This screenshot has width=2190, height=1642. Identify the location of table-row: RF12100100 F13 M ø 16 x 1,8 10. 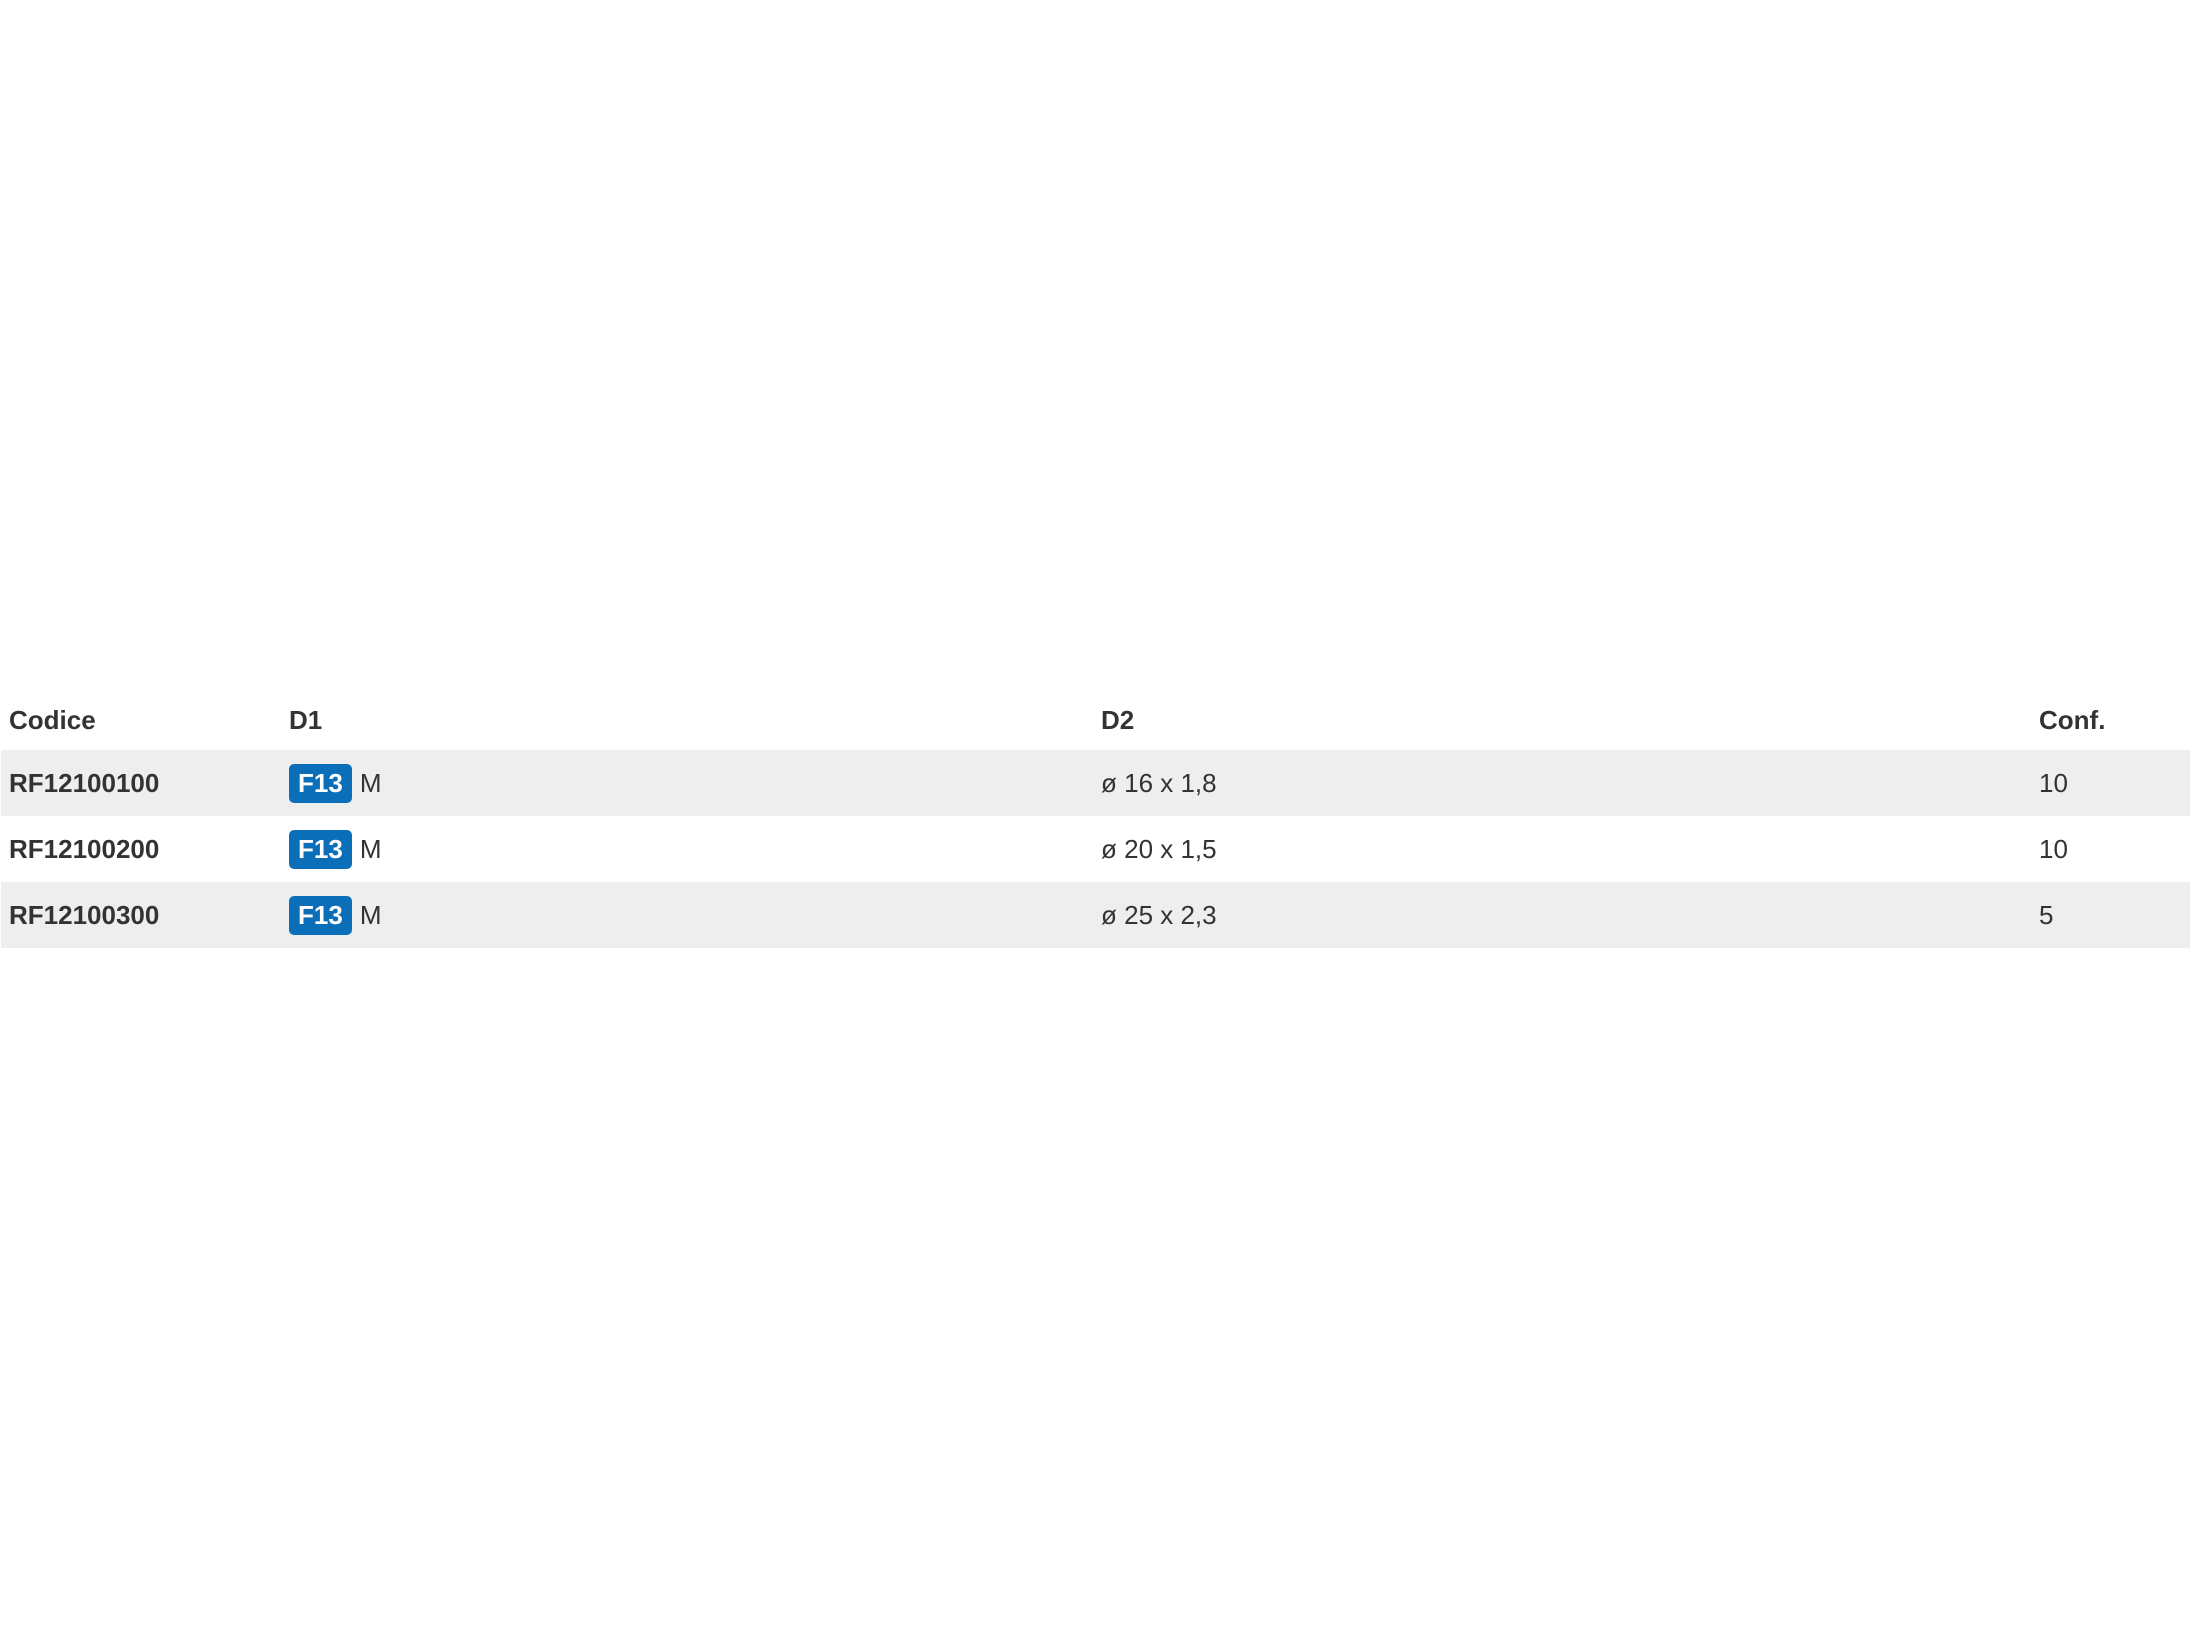
(1095, 783).